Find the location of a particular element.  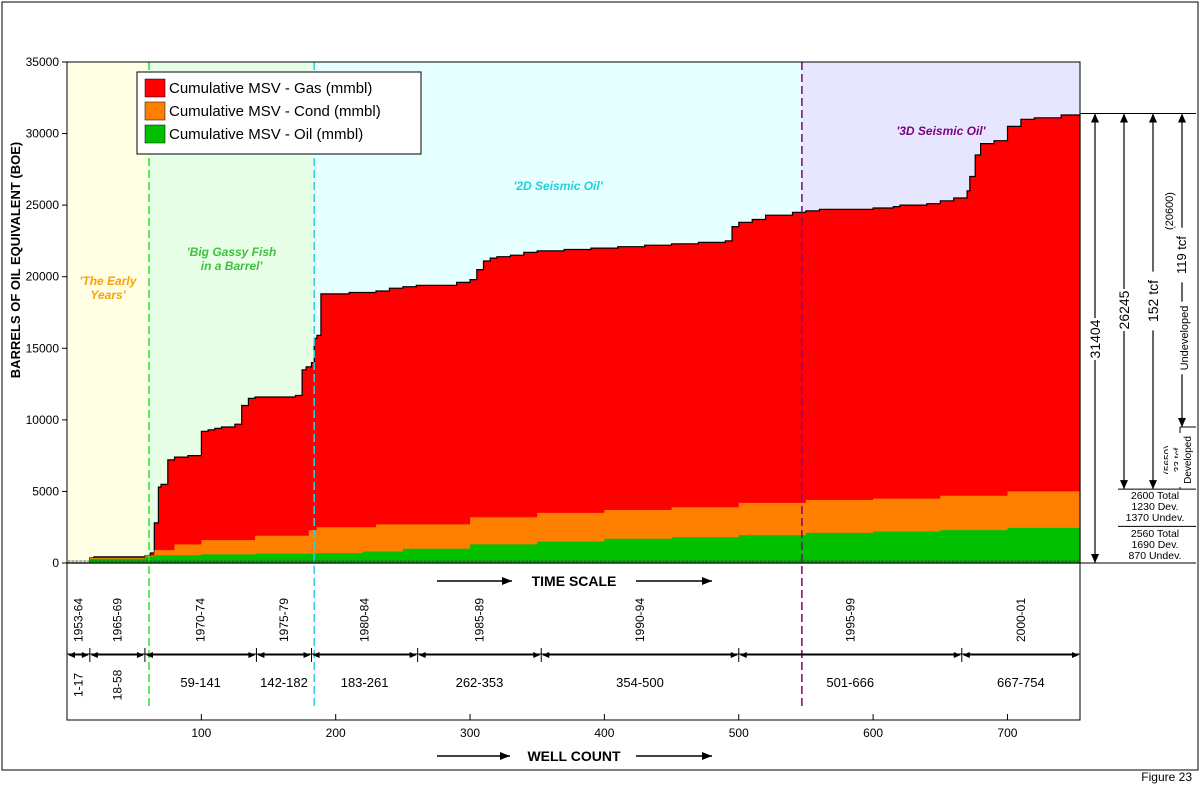

era-label-0-1: Years' is located at coordinates (108, 295).